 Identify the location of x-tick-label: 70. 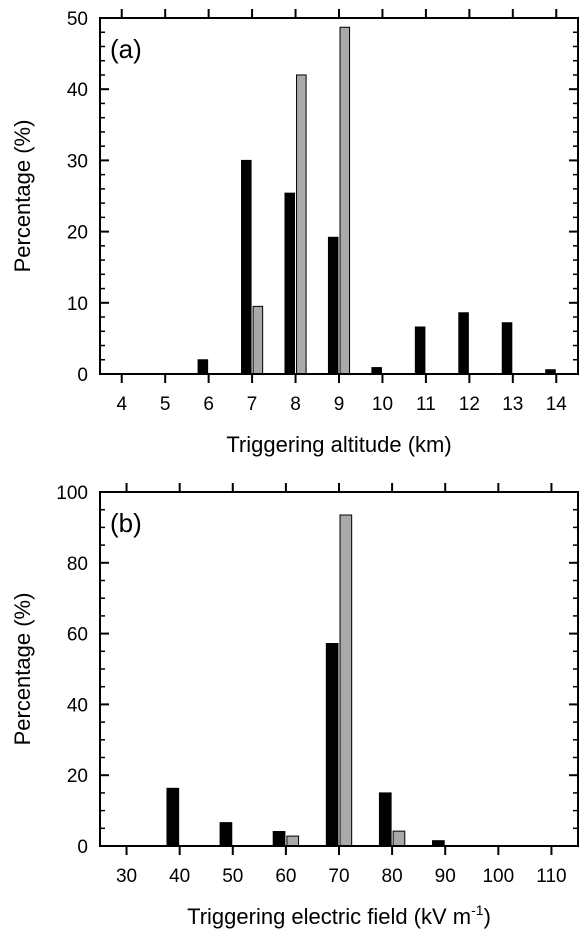
(338, 876).